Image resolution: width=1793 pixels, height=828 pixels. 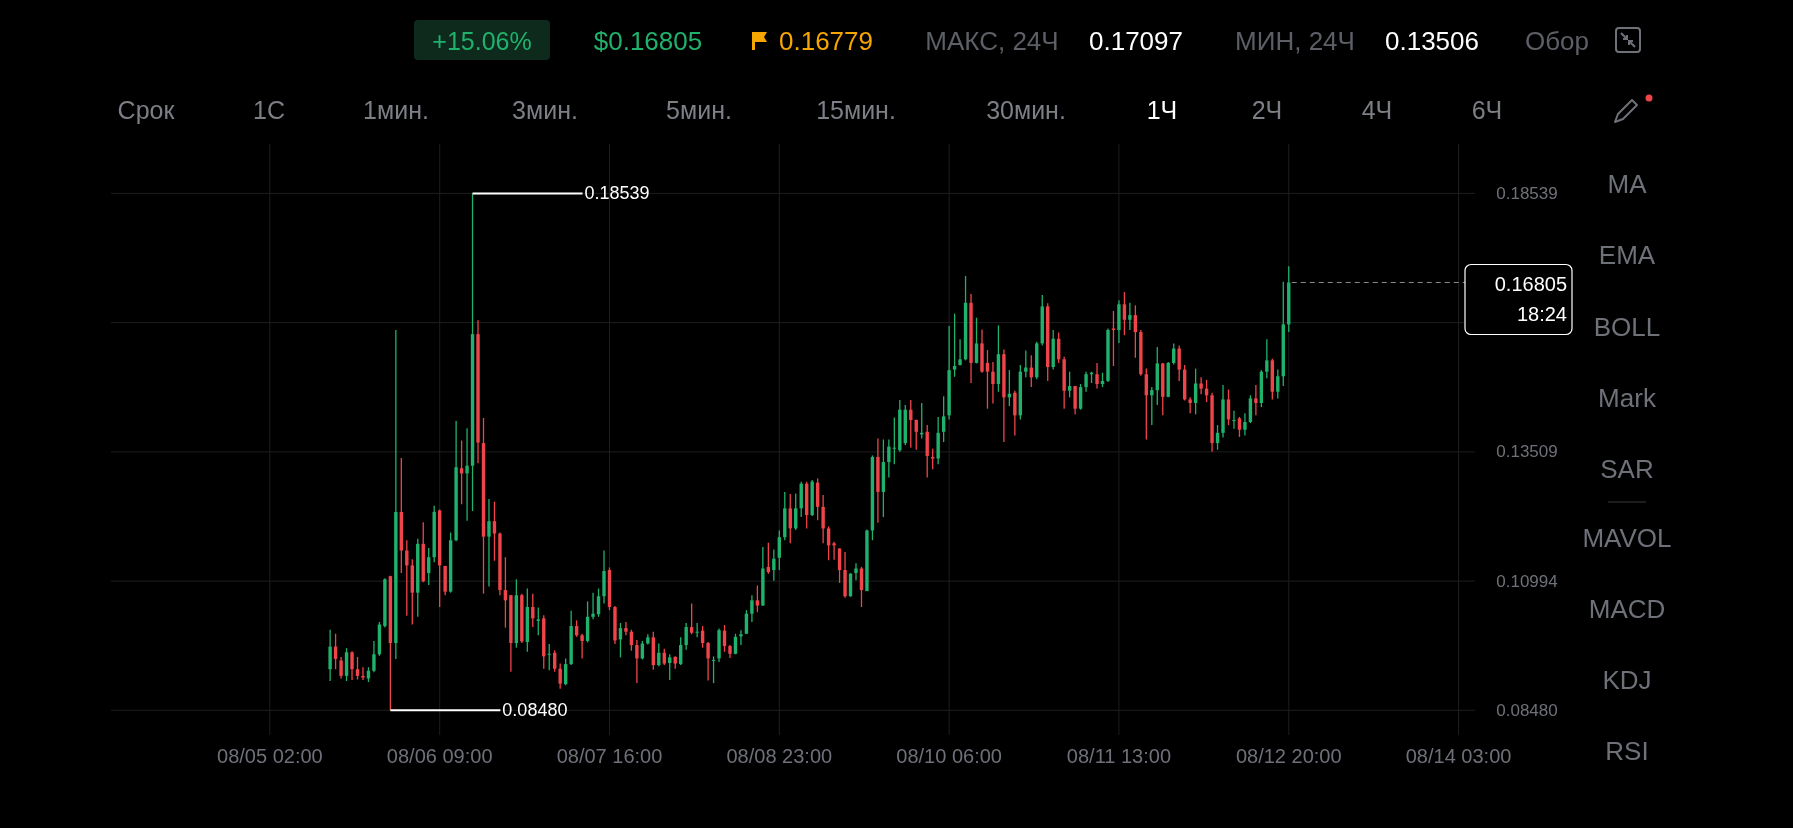 I want to click on y-tick-label: 0.18539, so click(x=1527, y=193).